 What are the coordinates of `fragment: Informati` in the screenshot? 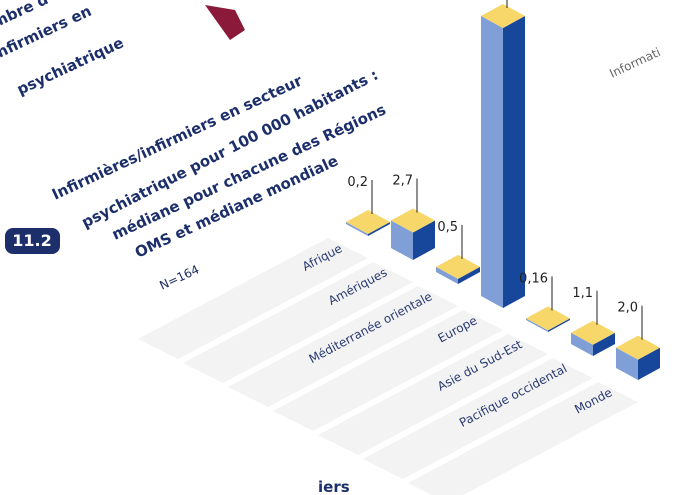 It's located at (634, 63).